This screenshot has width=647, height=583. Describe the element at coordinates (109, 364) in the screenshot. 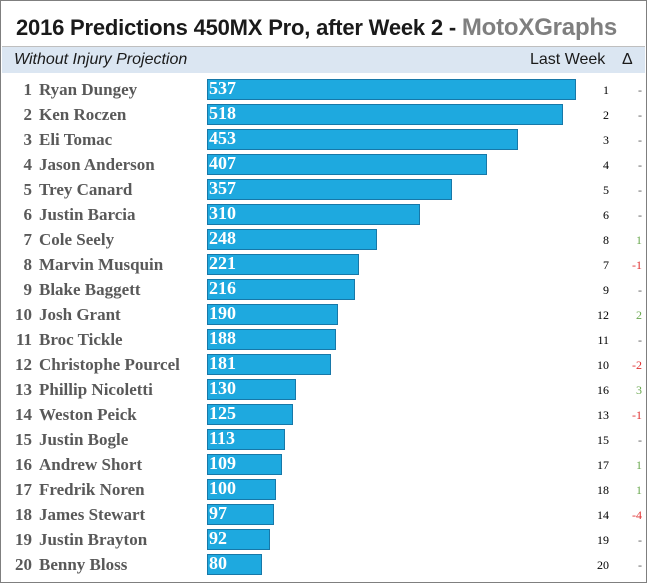

I see `rider-label: Christophe Pourcel` at that location.